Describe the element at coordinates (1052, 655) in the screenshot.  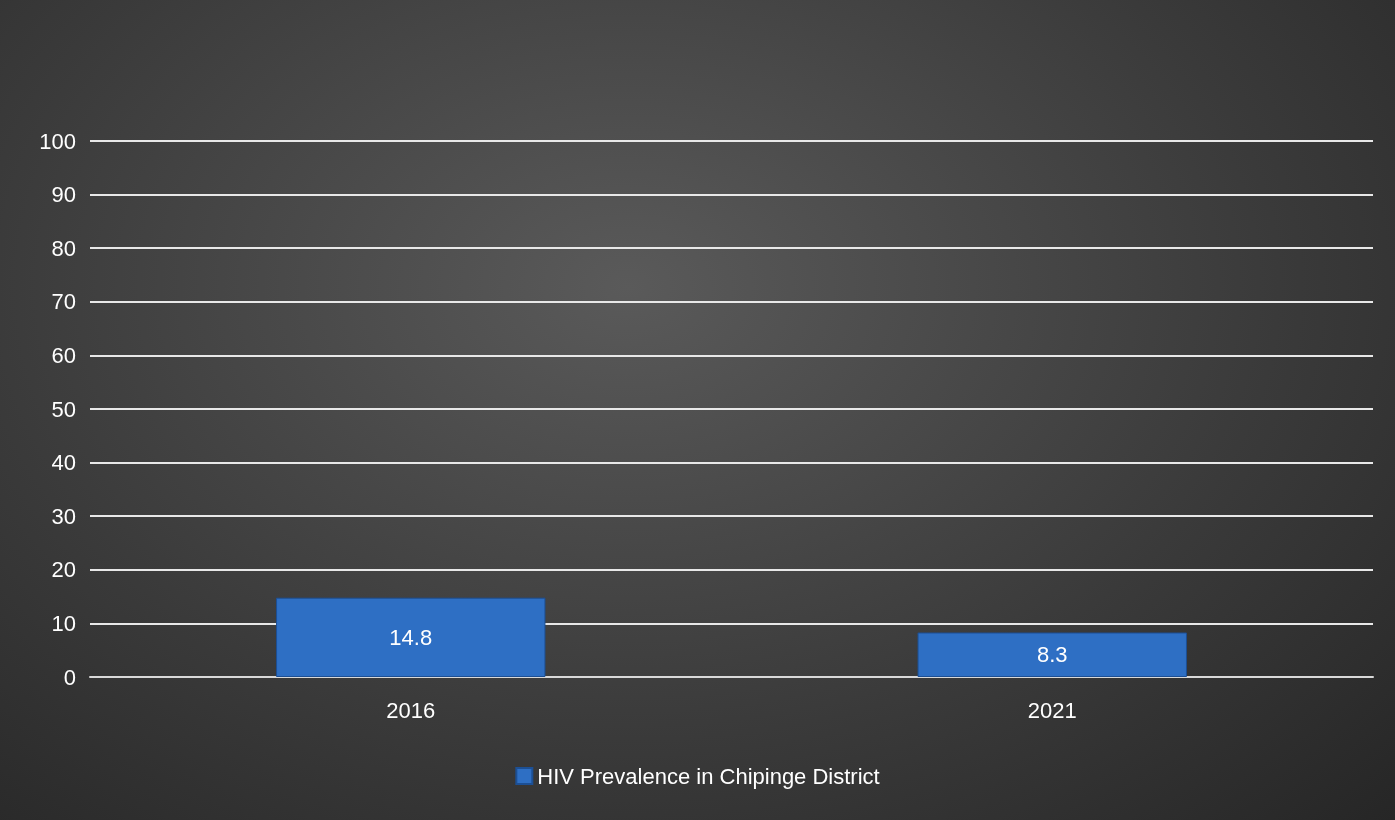
I see `data-label: 8.3` at that location.